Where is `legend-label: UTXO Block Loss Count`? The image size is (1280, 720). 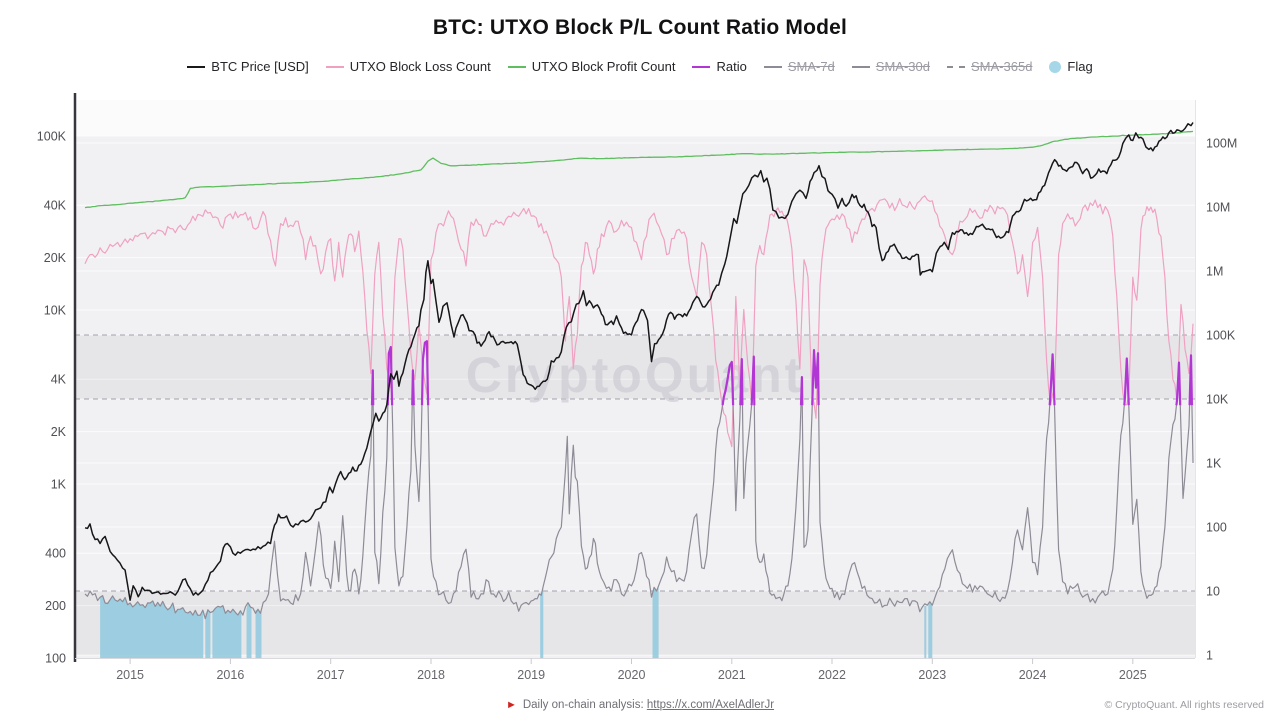
legend-label: UTXO Block Loss Count is located at coordinates (420, 66).